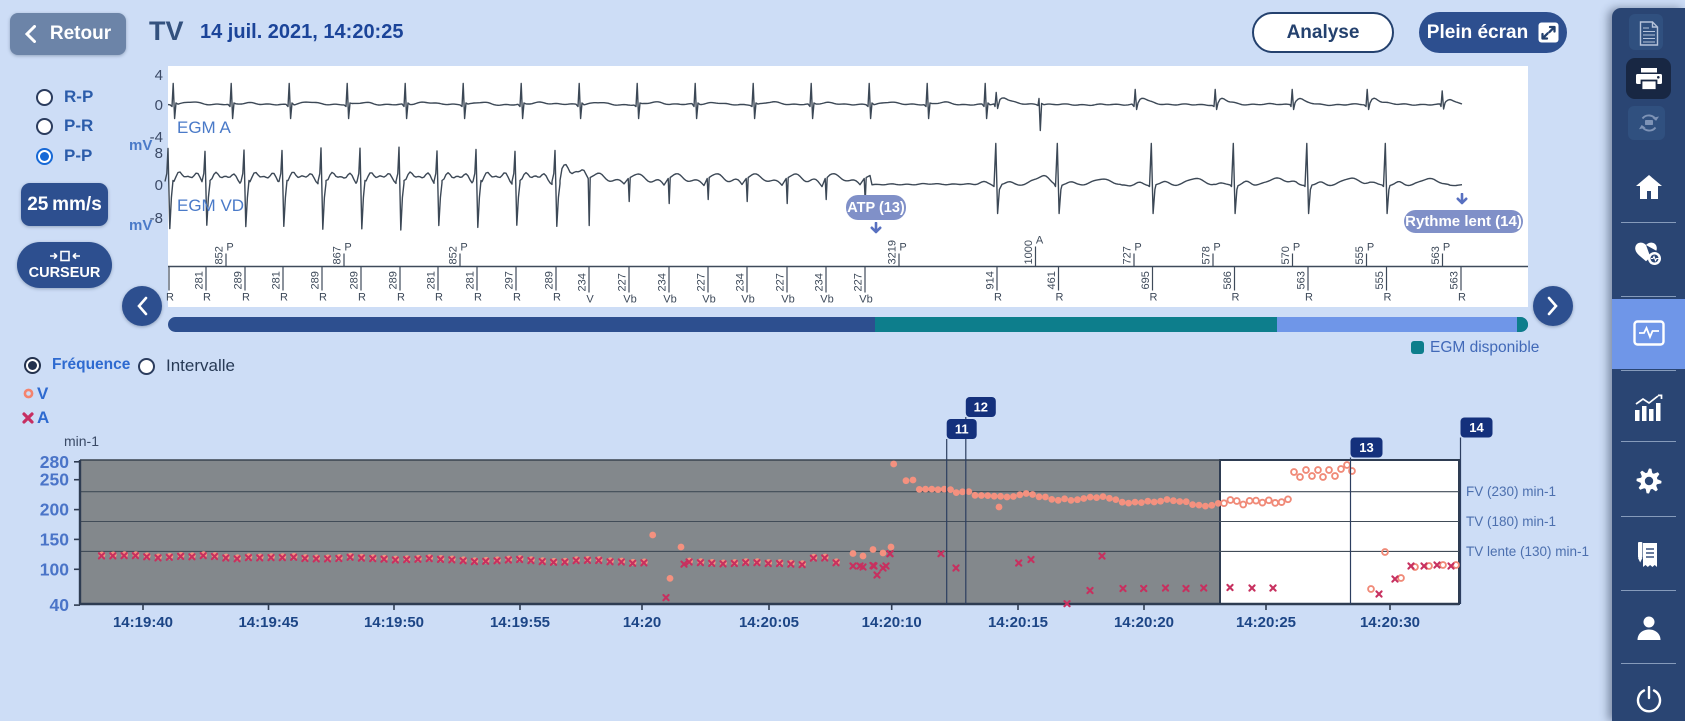 Image resolution: width=1685 pixels, height=721 pixels. Describe the element at coordinates (981, 407) in the screenshot. I see `svg-text: 12` at that location.